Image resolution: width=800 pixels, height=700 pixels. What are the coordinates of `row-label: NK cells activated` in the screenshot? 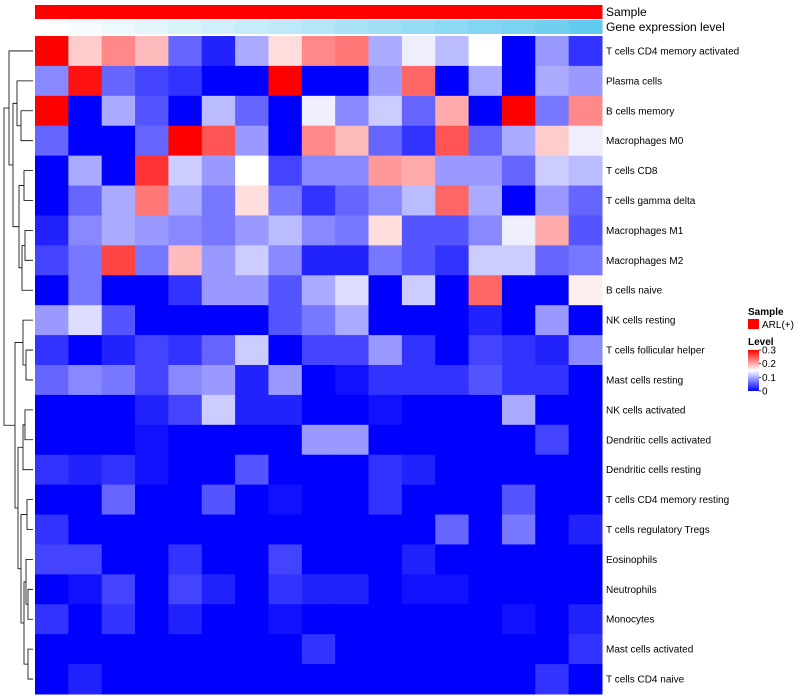 It's located at (645, 410).